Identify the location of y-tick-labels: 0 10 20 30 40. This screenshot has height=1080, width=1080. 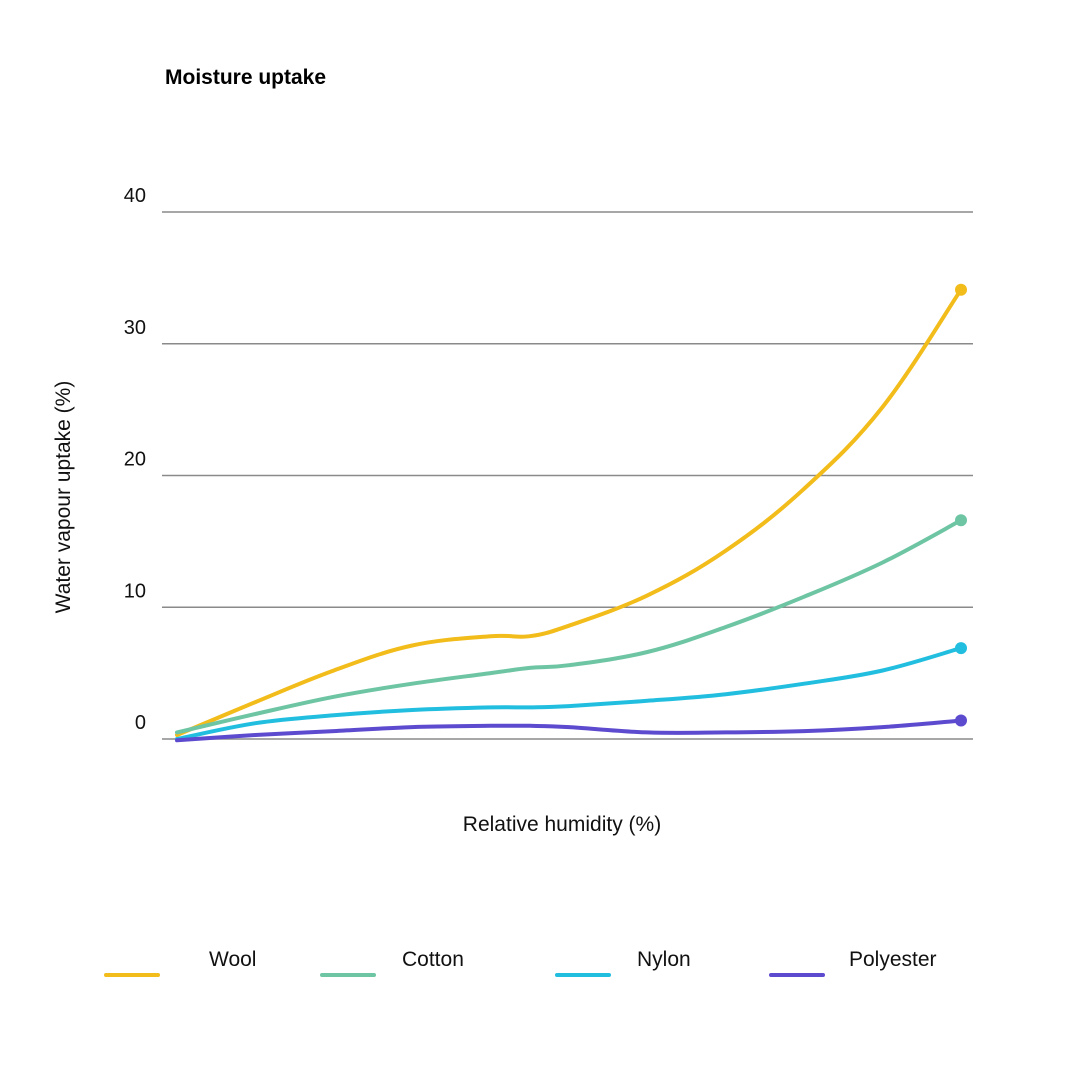
(135, 459).